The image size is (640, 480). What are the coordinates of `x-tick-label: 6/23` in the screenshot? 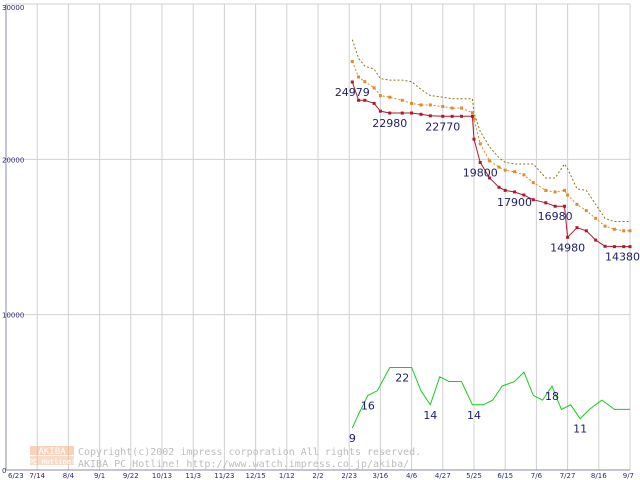 It's located at (16, 476).